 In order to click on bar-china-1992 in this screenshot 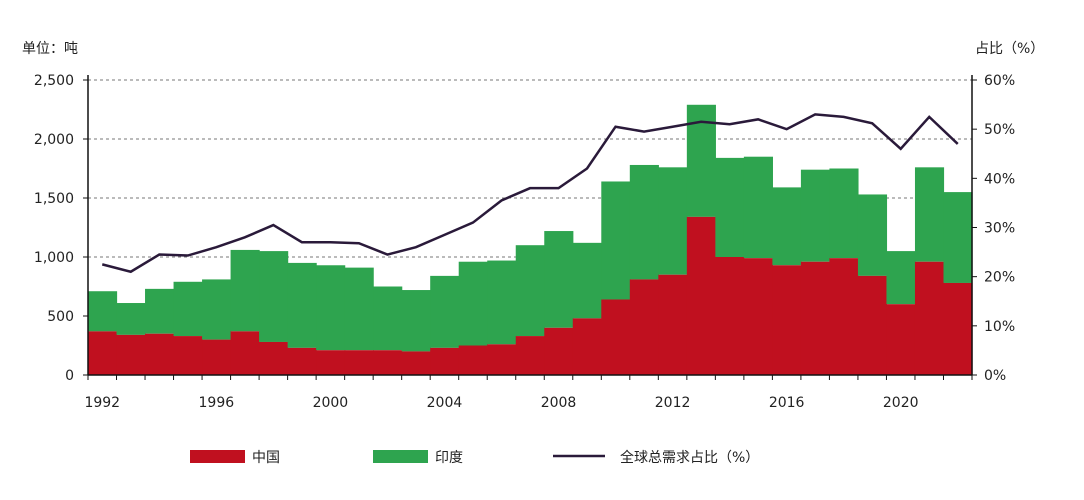, I will do `click(103, 353)`.